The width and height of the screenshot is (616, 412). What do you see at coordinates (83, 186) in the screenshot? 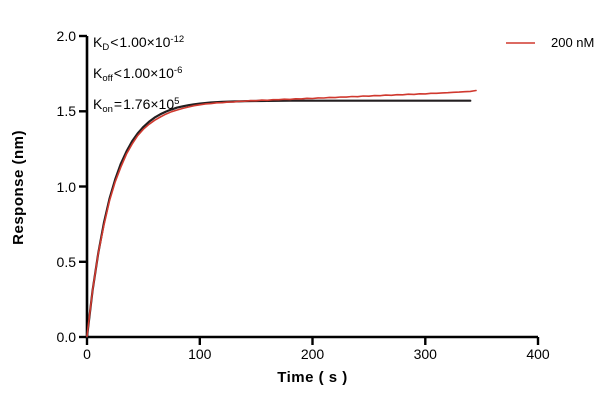
I see `y-axis-ticks` at bounding box center [83, 186].